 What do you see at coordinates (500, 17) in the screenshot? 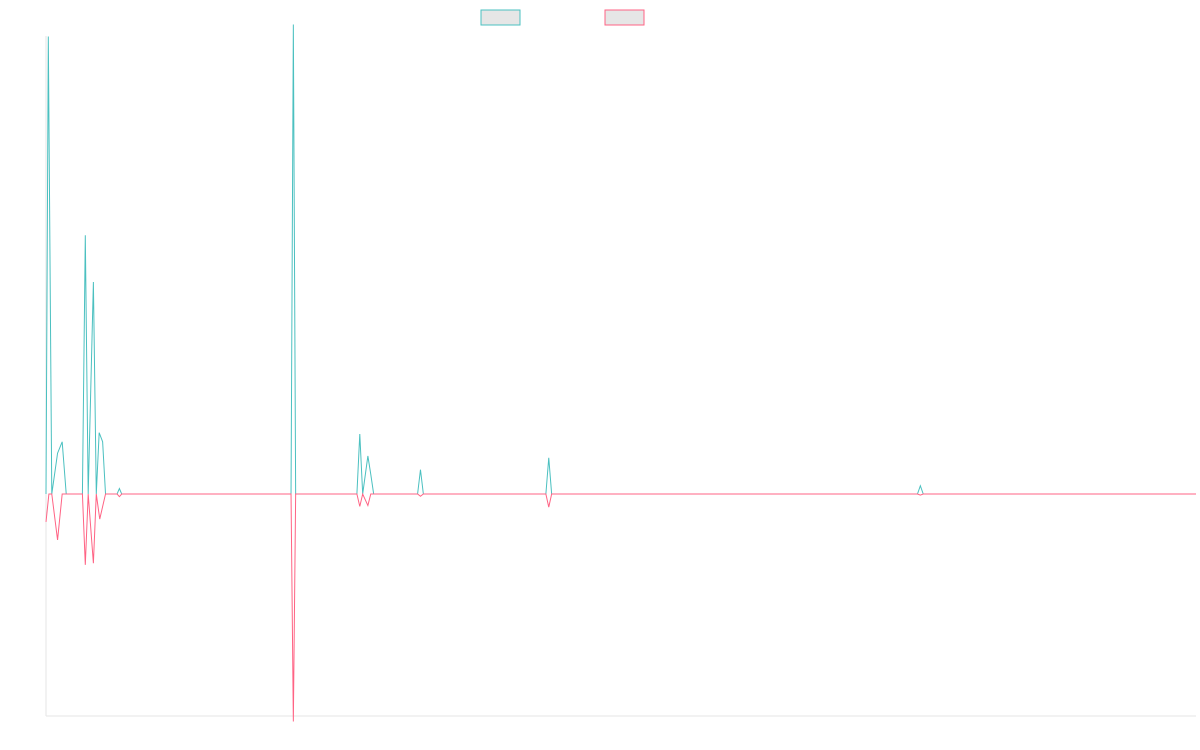
I see `legend-swatch-series-a` at bounding box center [500, 17].